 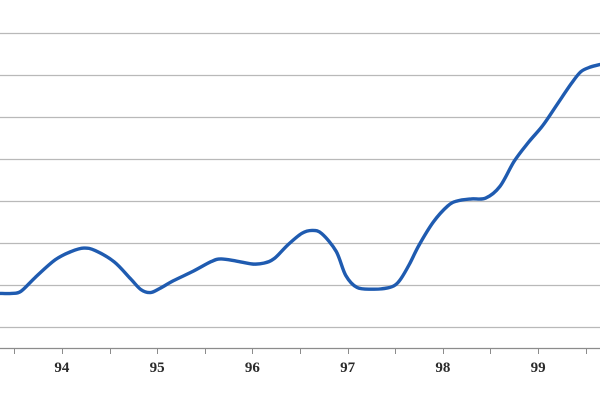 I want to click on x-tick-label-97: 97, so click(x=348, y=368).